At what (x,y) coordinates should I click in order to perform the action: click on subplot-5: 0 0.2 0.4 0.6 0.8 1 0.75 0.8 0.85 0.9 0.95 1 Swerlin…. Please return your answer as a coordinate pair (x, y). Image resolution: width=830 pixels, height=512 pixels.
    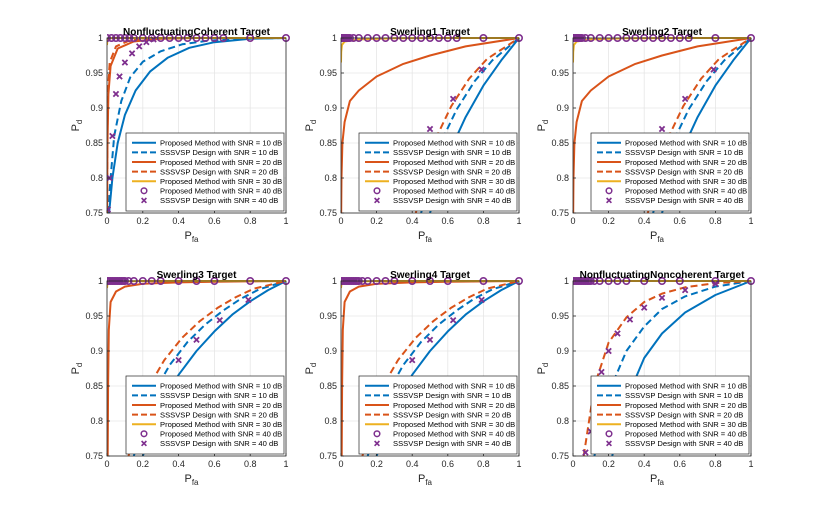
    Looking at the image, I should click on (413, 378).